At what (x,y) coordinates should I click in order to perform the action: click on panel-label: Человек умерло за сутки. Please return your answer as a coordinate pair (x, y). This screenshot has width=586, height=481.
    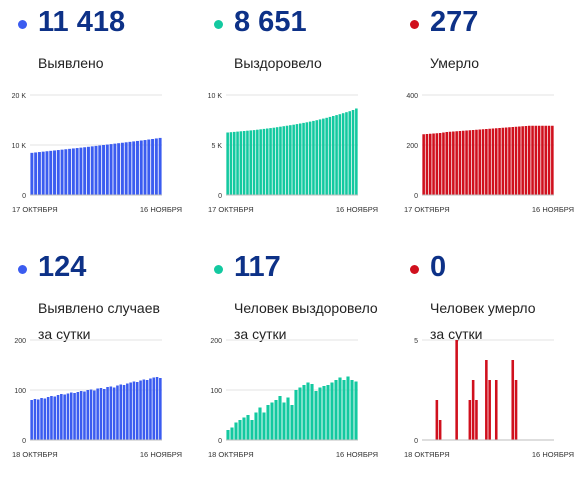
    Looking at the image, I should click on (507, 321).